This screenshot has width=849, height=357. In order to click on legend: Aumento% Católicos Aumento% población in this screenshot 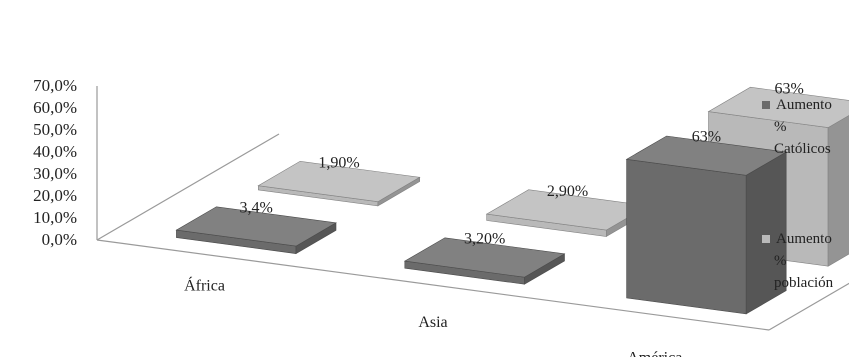, I will do `click(798, 194)`.